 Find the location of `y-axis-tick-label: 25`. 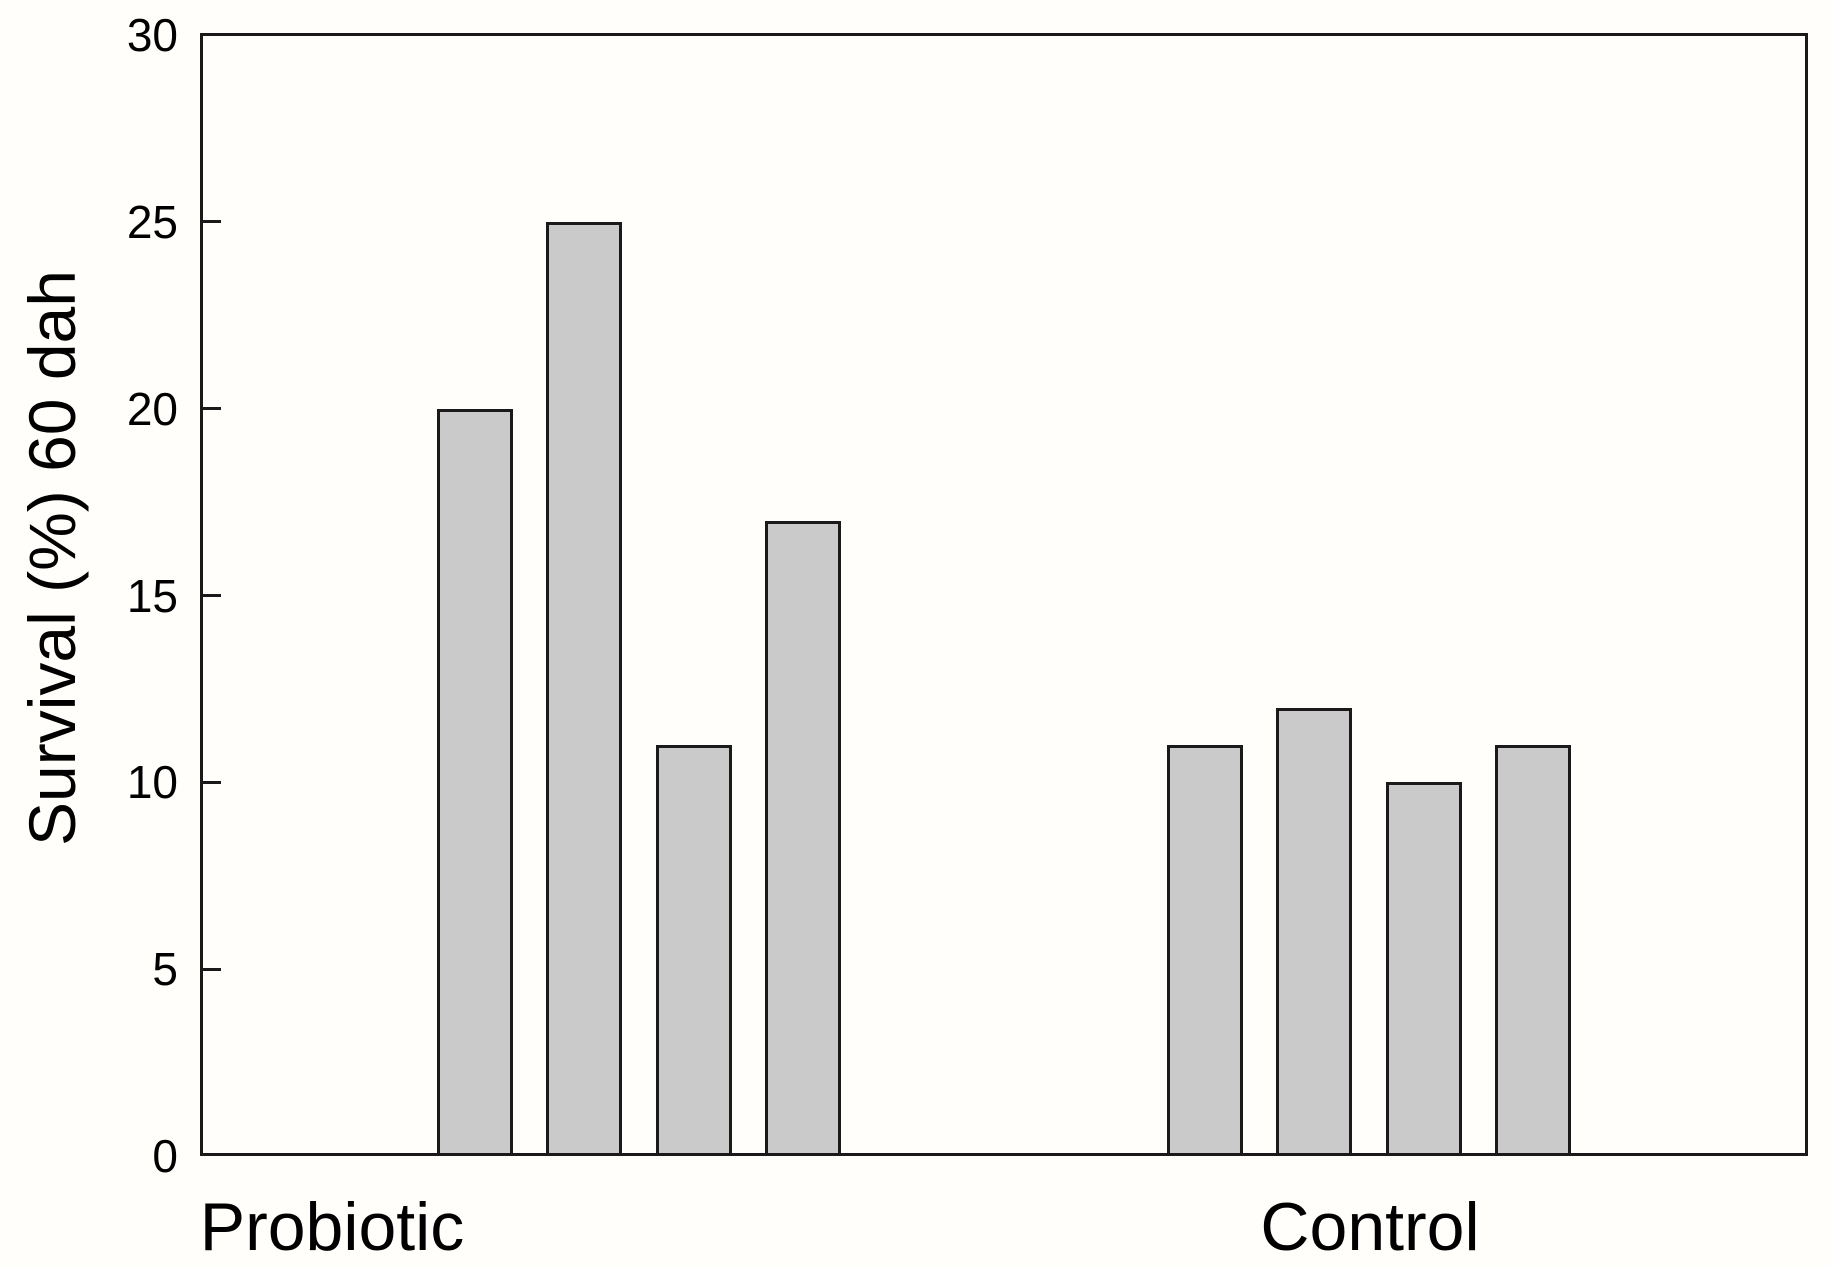

y-axis-tick-label: 25 is located at coordinates (152, 221).